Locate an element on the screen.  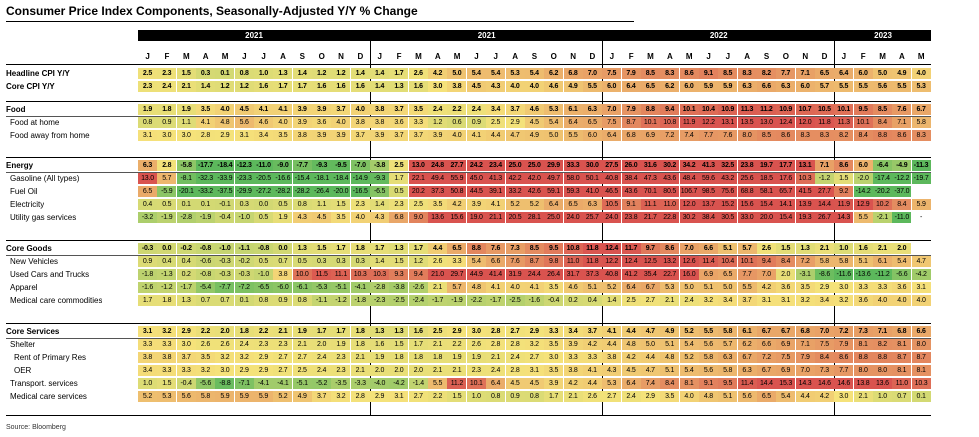
heatmap-cell: 4.7 is located at coordinates (650, 331).